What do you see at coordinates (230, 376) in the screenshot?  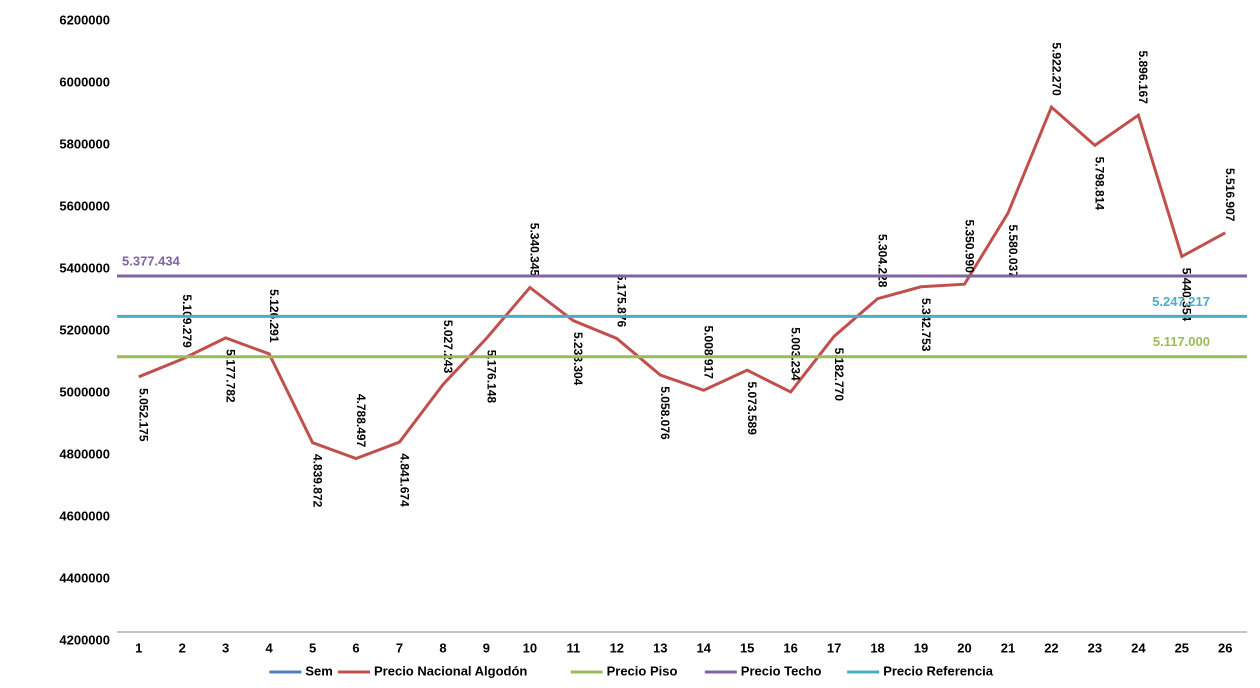 I see `data-label: 5.177.782` at bounding box center [230, 376].